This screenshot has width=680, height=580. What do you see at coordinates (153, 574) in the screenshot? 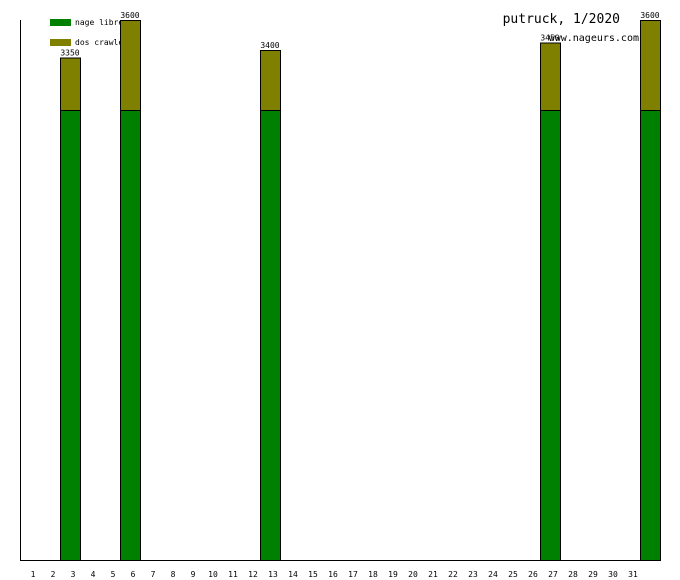
I see `x-tick-label: 7` at bounding box center [153, 574].